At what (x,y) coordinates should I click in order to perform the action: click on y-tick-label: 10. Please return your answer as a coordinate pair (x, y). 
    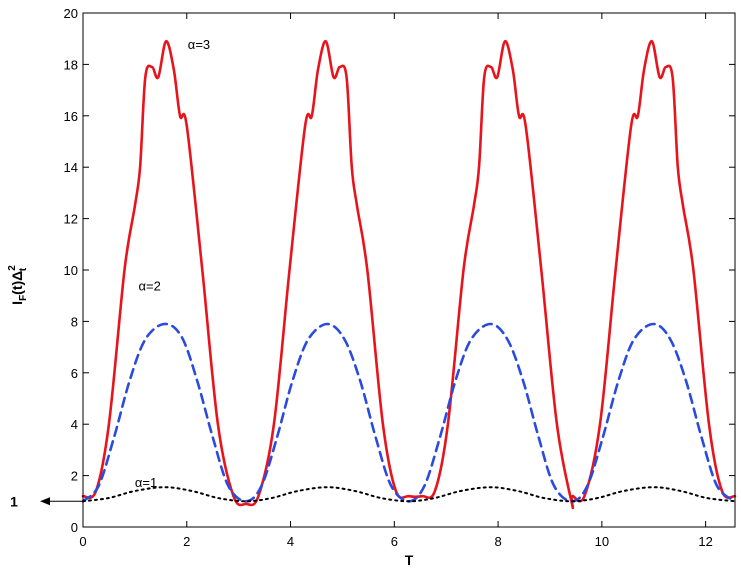
    Looking at the image, I should click on (71, 270).